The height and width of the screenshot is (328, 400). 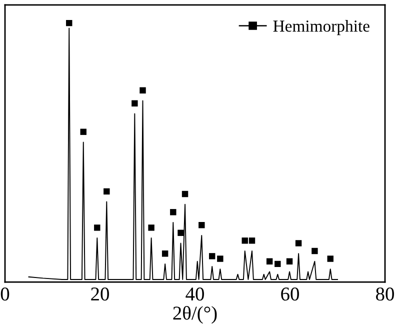 I want to click on x-tick-label: 20, so click(x=100, y=294).